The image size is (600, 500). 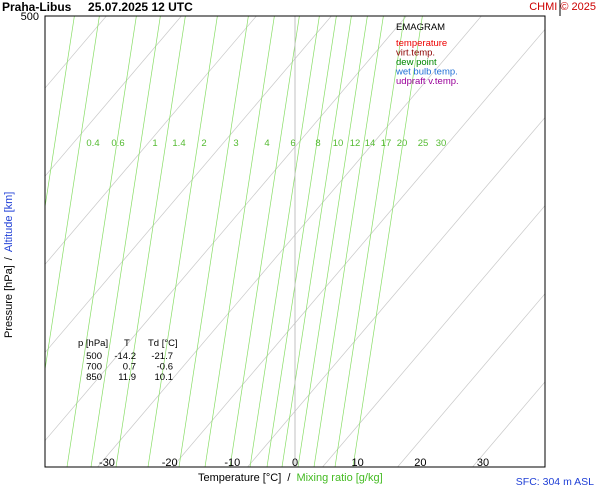 What do you see at coordinates (232, 463) in the screenshot?
I see `x-tick-label: -10` at bounding box center [232, 463].